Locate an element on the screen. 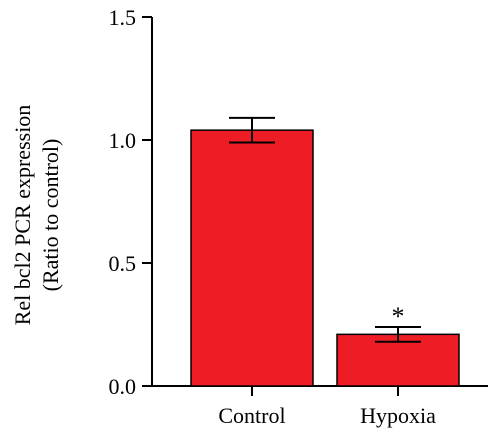  y-axis-label-line-1: Rel bcl2 PCR expression is located at coordinates (22, 215).